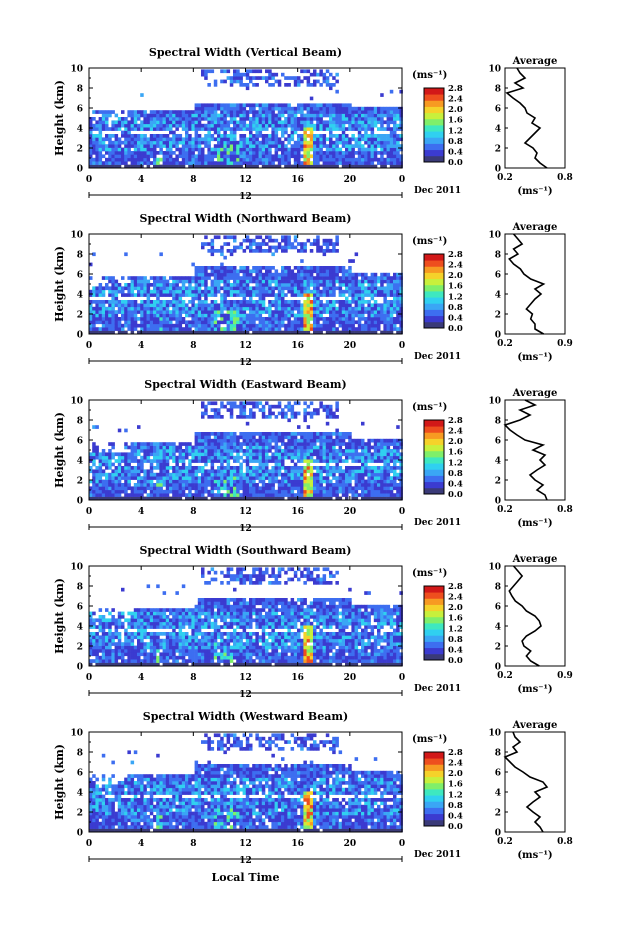 The height and width of the screenshot is (929, 622). Describe the element at coordinates (498, 130) in the screenshot. I see `profile-y-tick-label: 4` at that location.